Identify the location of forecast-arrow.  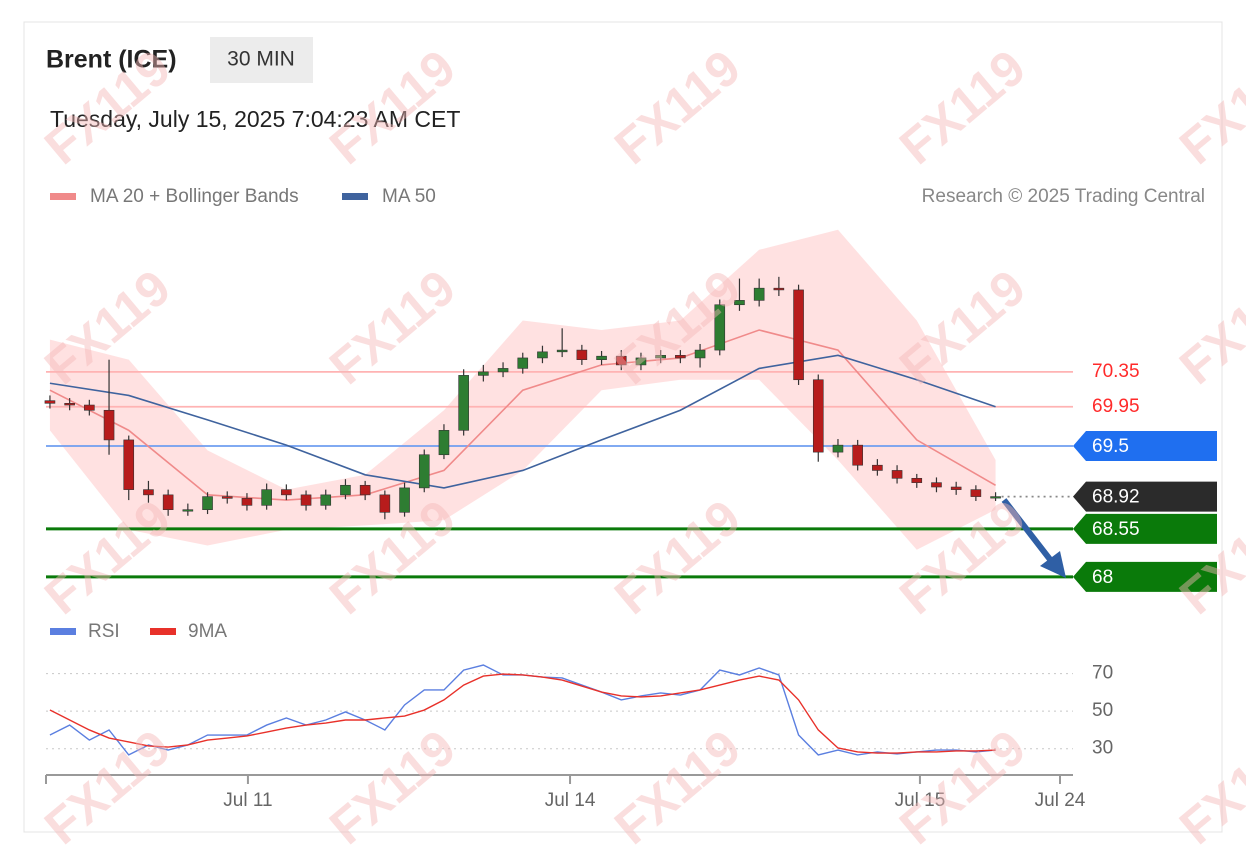
(1033, 538).